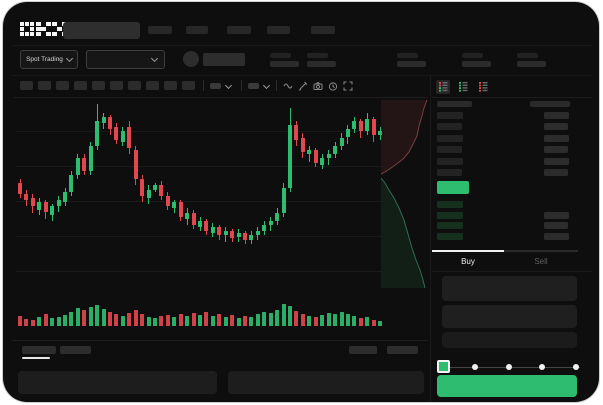  Describe the element at coordinates (101, 30) in the screenshot. I see `search-input` at that location.